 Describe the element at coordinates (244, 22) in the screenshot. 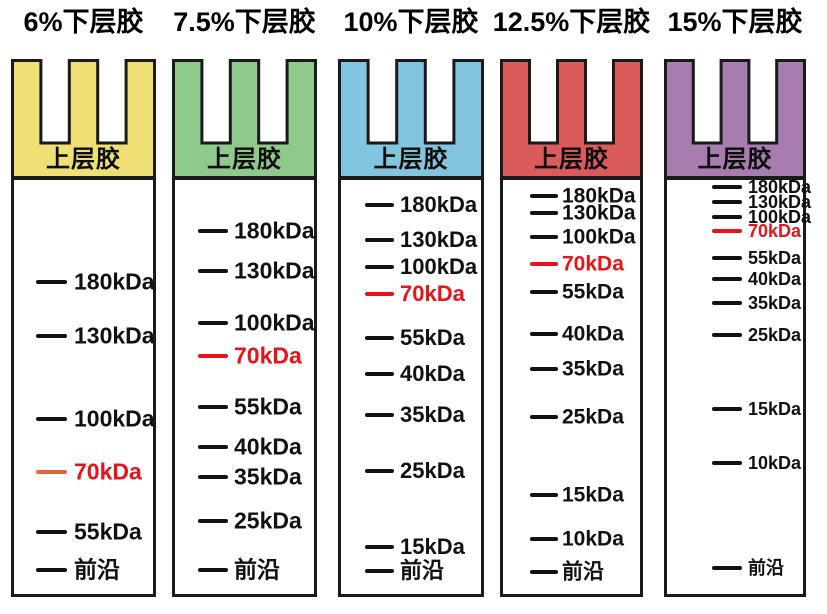

I see `panel-title: 7.5%下层胶` at that location.